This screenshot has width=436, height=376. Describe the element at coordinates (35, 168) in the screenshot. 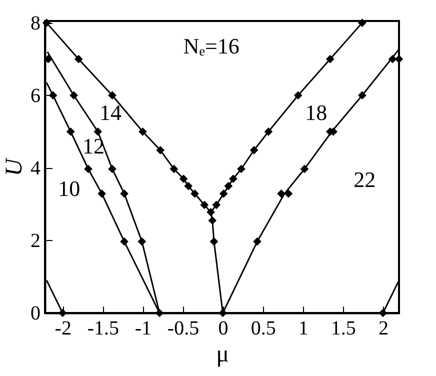

I see `y-tick-label: 4` at that location.